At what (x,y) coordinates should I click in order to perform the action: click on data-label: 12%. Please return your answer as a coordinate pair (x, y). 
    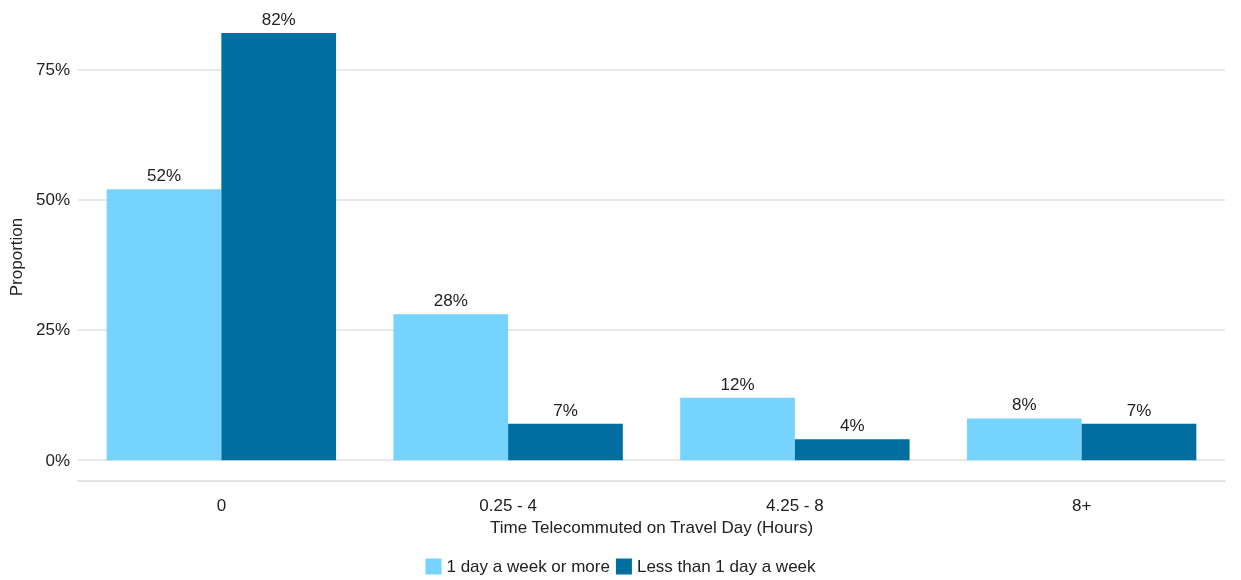
    Looking at the image, I should click on (737, 384).